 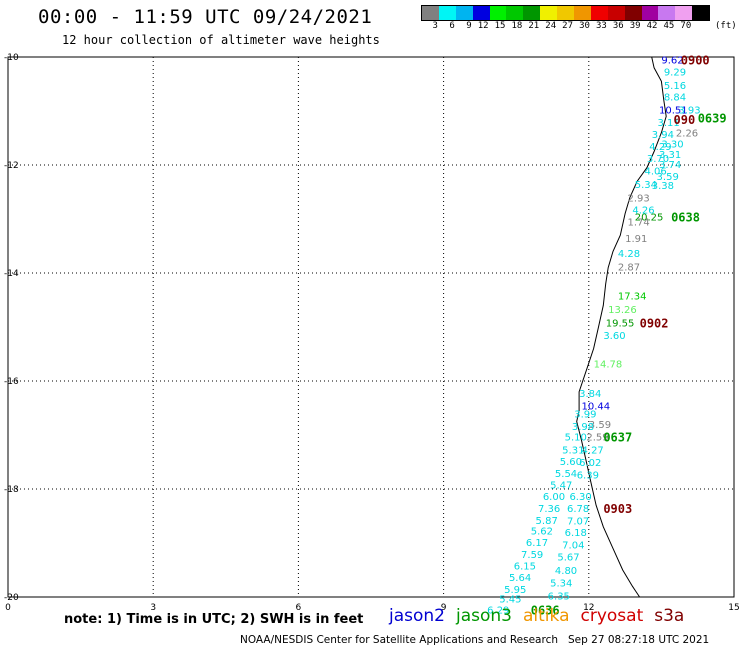 I want to click on wave-height-value: 5.87, so click(x=547, y=521).